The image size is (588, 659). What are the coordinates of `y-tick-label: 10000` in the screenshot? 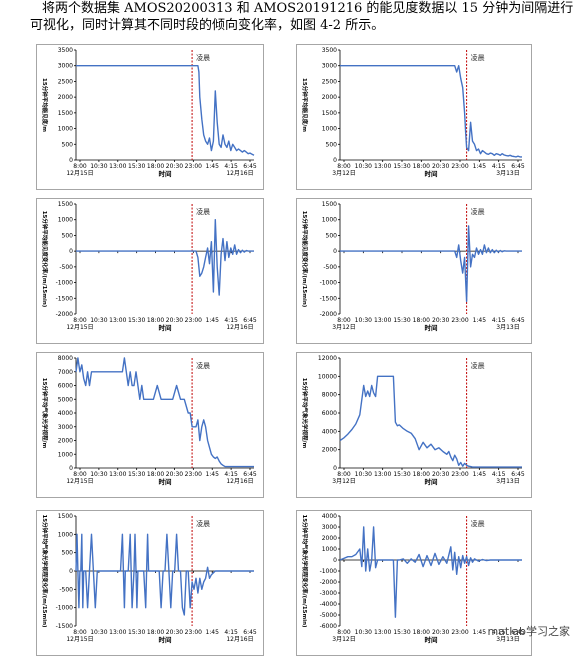 It's located at (327, 376).